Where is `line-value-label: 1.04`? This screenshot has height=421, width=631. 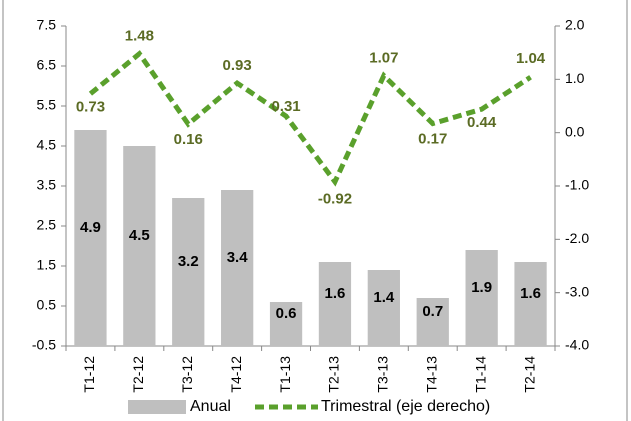
line-value-label: 1.04 is located at coordinates (531, 58).